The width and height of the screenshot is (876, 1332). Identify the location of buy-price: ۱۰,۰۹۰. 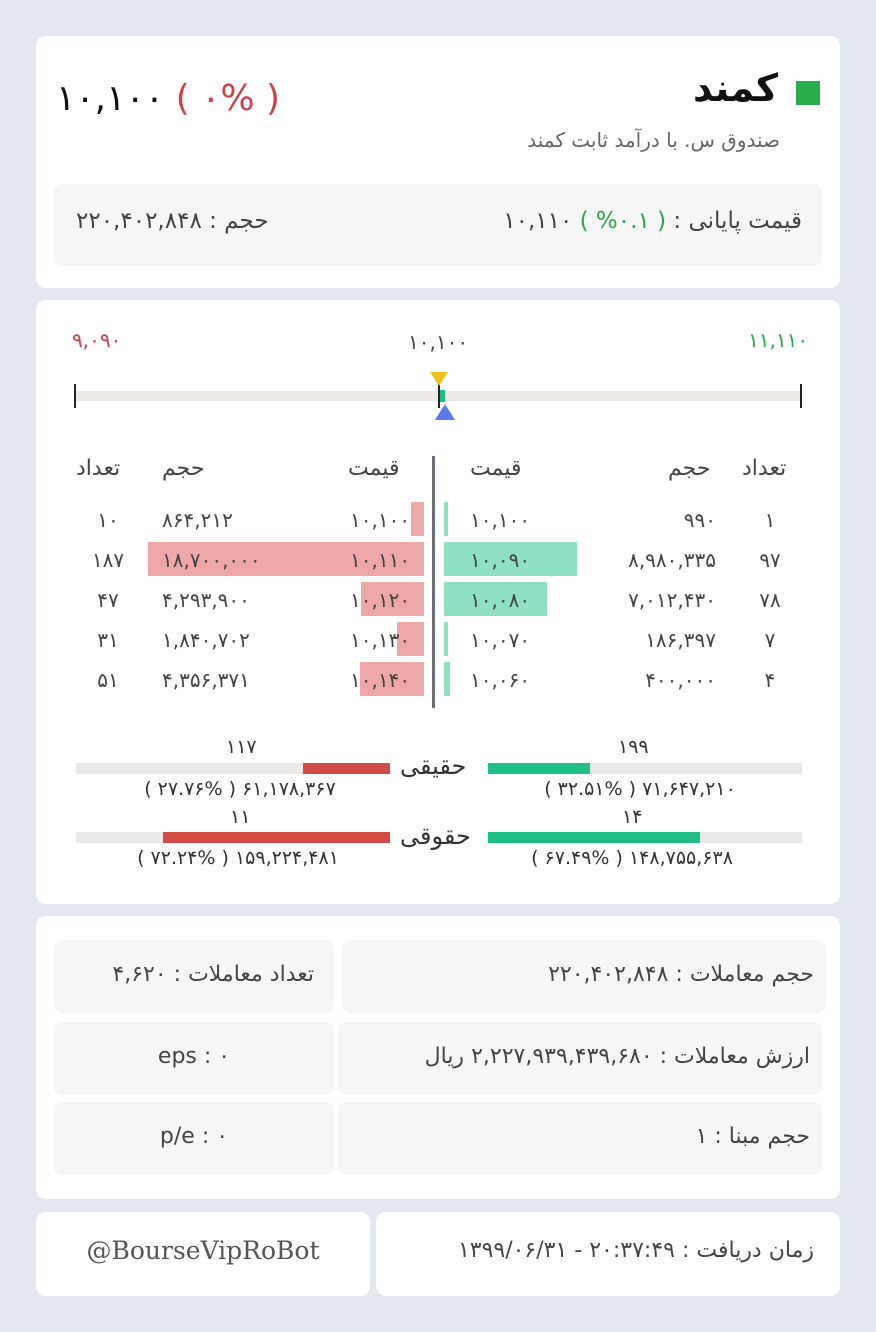
(500, 560).